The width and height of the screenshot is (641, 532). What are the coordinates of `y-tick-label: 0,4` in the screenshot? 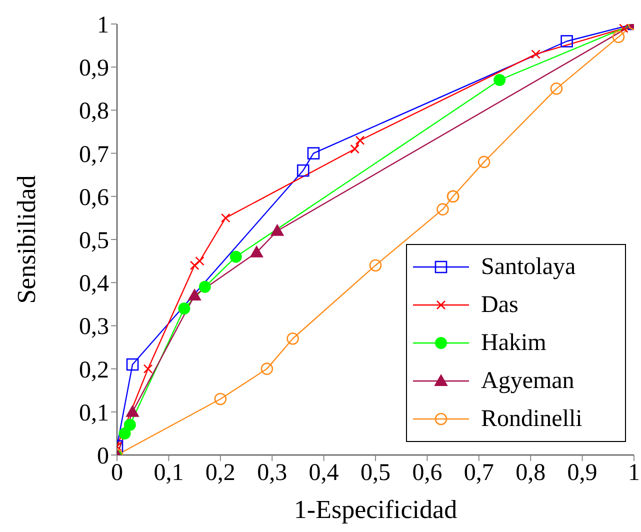 It's located at (94, 284).